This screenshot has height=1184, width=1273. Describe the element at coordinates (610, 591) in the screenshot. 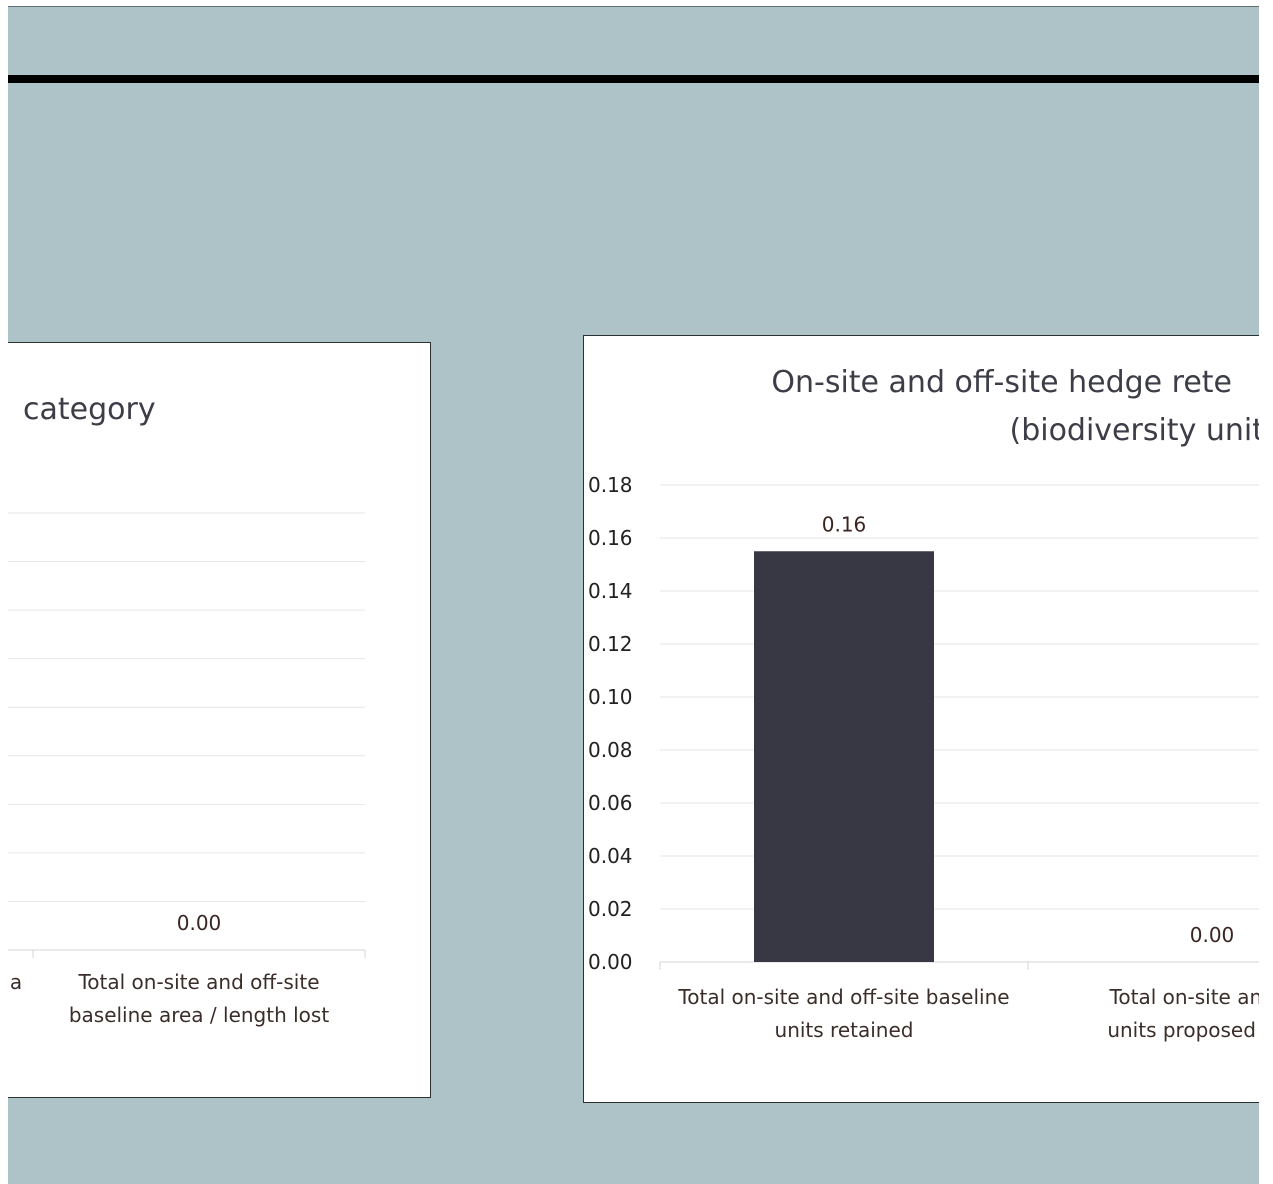

I see `y-tick-label: 0.14` at that location.